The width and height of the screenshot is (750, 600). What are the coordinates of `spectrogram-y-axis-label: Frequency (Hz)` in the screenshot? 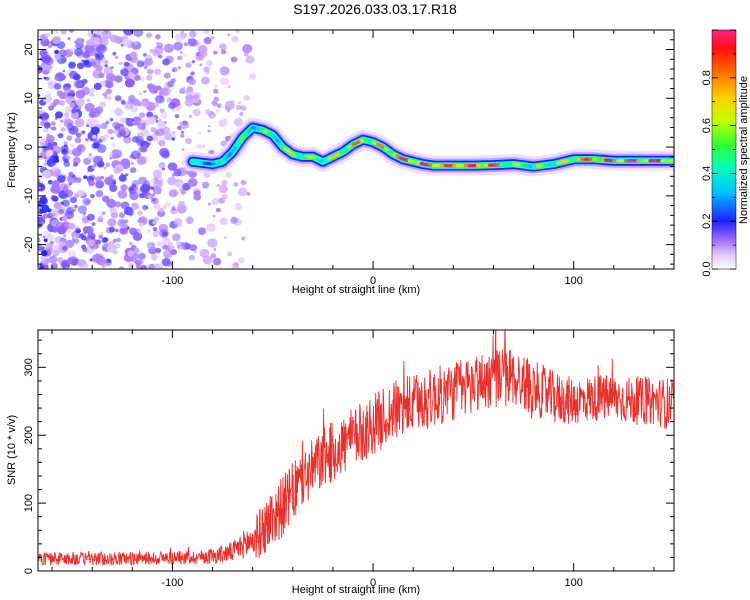 It's located at (12, 150).